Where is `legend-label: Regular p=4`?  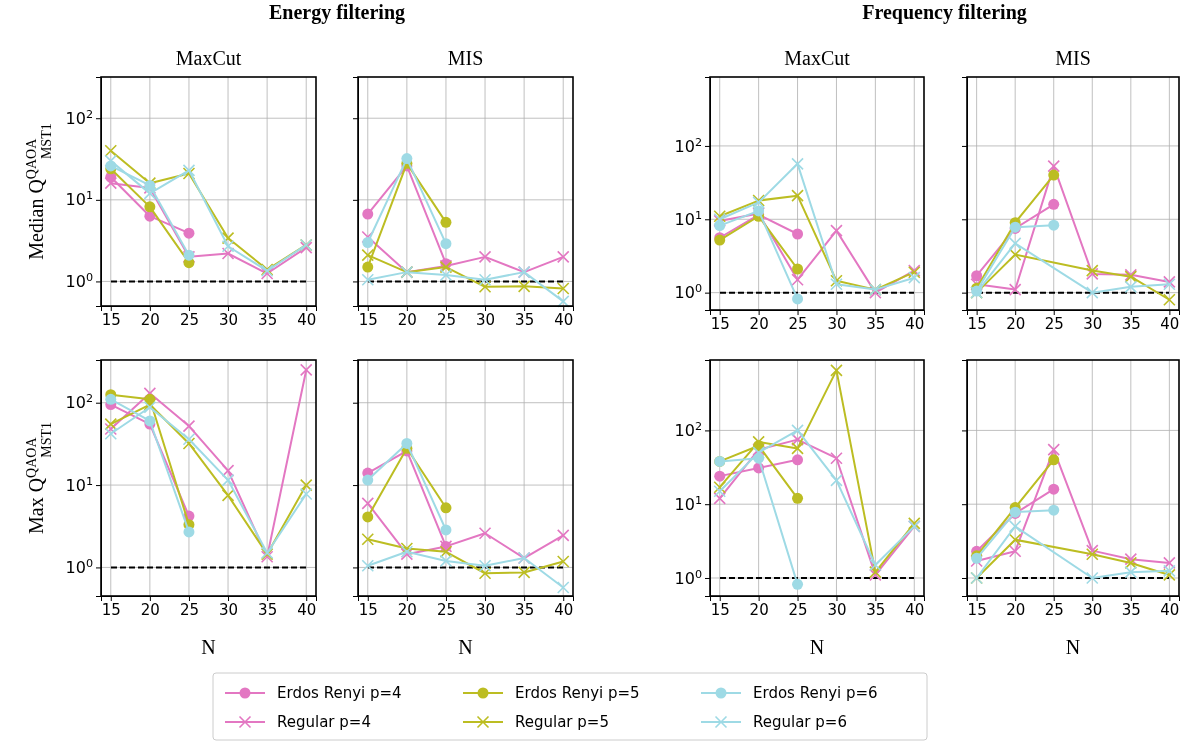
legend-label: Regular p=4 is located at coordinates (324, 722).